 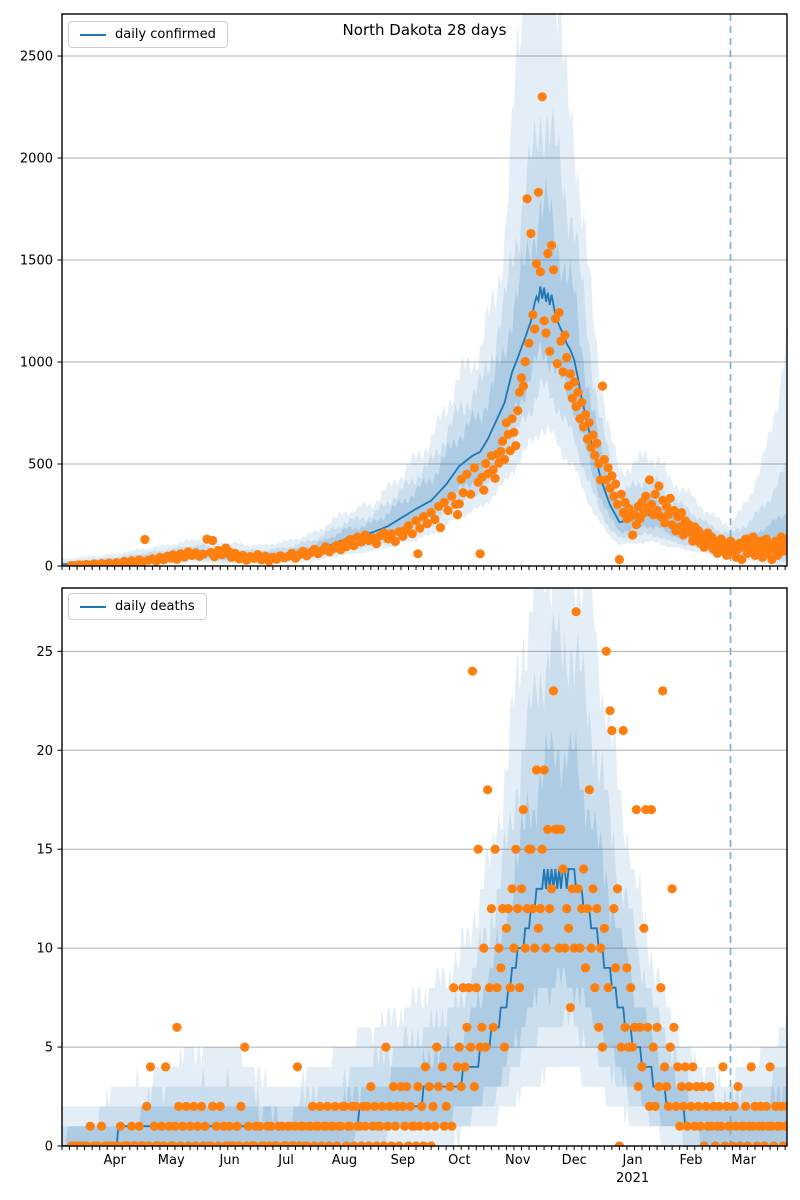 What do you see at coordinates (285, 1160) in the screenshot?
I see `x-month-label: Jul` at bounding box center [285, 1160].